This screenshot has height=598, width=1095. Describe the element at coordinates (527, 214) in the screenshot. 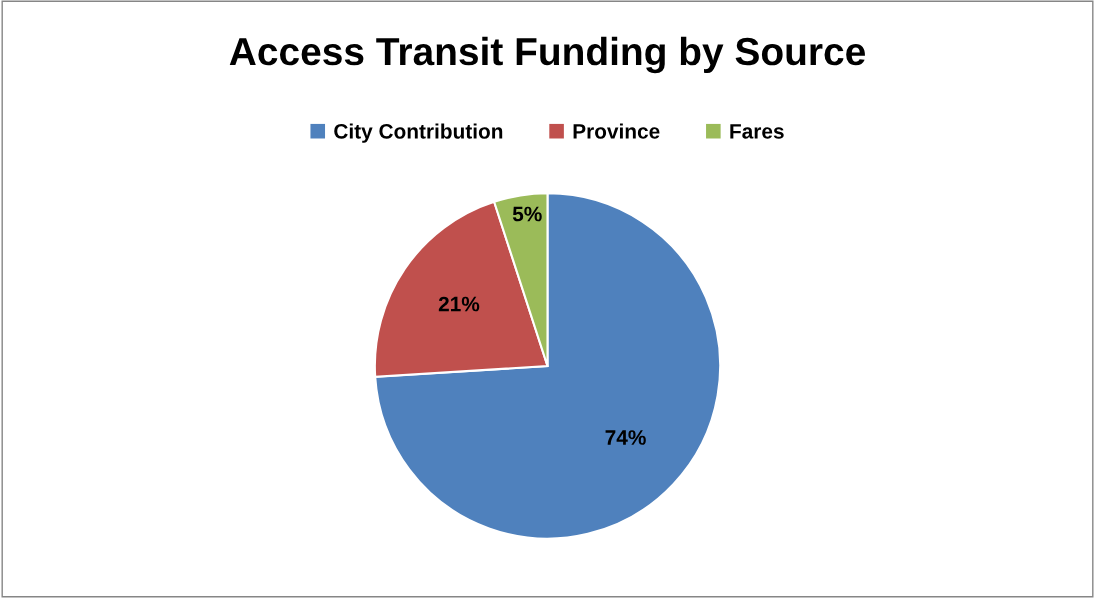

I see `data-label: 5%` at that location.